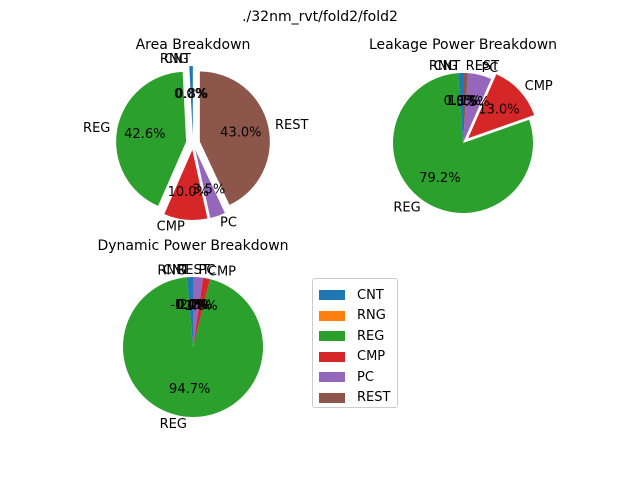 The image size is (640, 480). Describe the element at coordinates (346, 377) in the screenshot. I see `legend-item-pc: PC` at that location.